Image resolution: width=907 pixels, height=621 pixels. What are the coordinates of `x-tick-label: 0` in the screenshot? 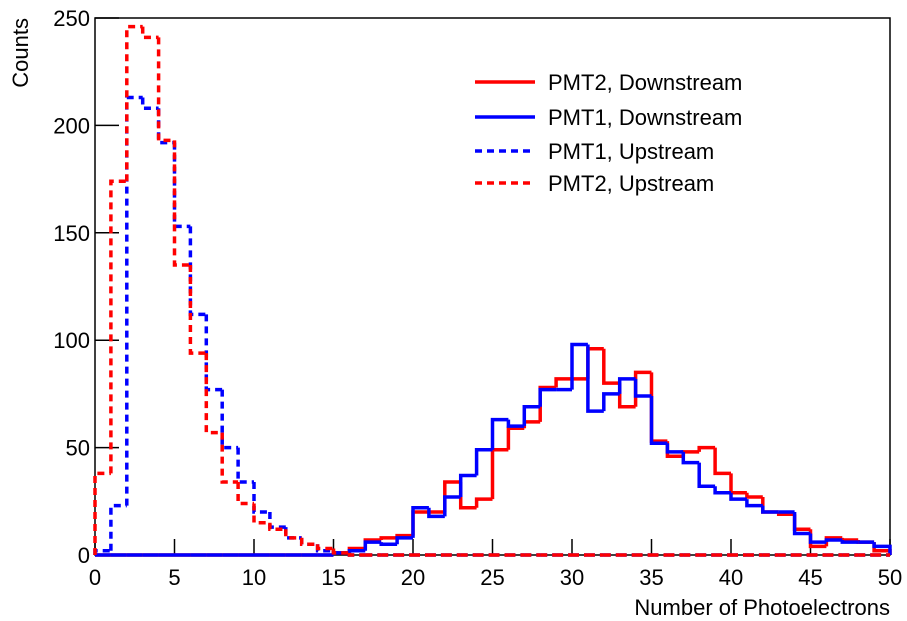 It's located at (95, 577).